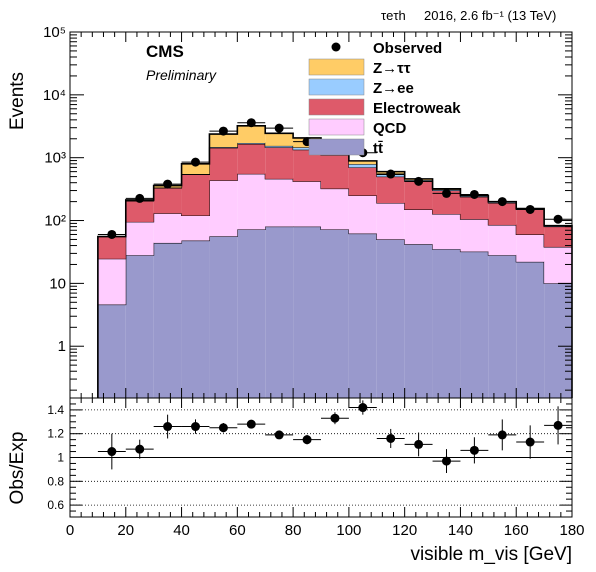  What do you see at coordinates (392, 68) in the screenshot?
I see `legend-label: Z→ττ` at bounding box center [392, 68].